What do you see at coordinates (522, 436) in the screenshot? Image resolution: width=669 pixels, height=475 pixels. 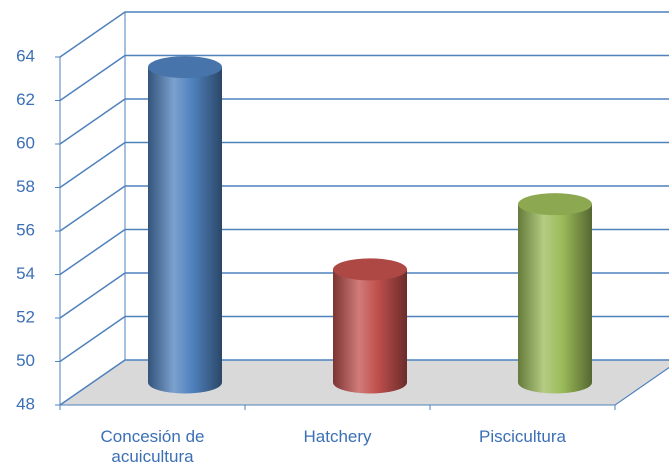 I see `x-tick-label: Piscicultura` at bounding box center [522, 436].